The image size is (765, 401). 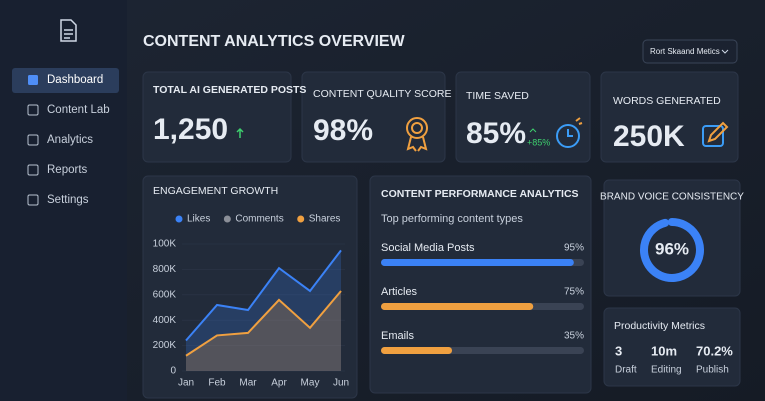 What do you see at coordinates (399, 292) in the screenshot?
I see `bar-label: Articles` at bounding box center [399, 292].